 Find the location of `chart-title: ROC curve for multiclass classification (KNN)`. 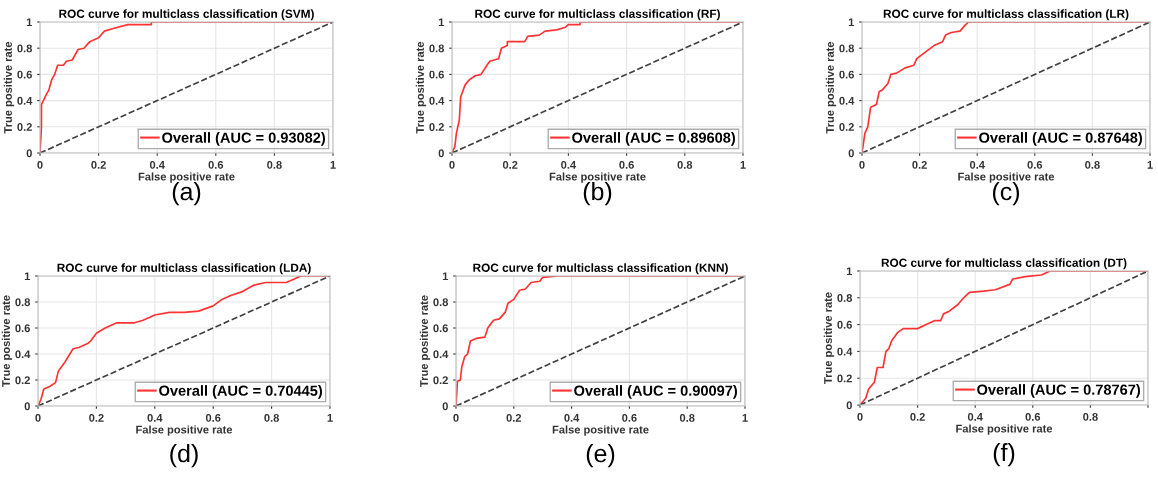

chart-title: ROC curve for multiclass classification (KNN) is located at coordinates (600, 269).